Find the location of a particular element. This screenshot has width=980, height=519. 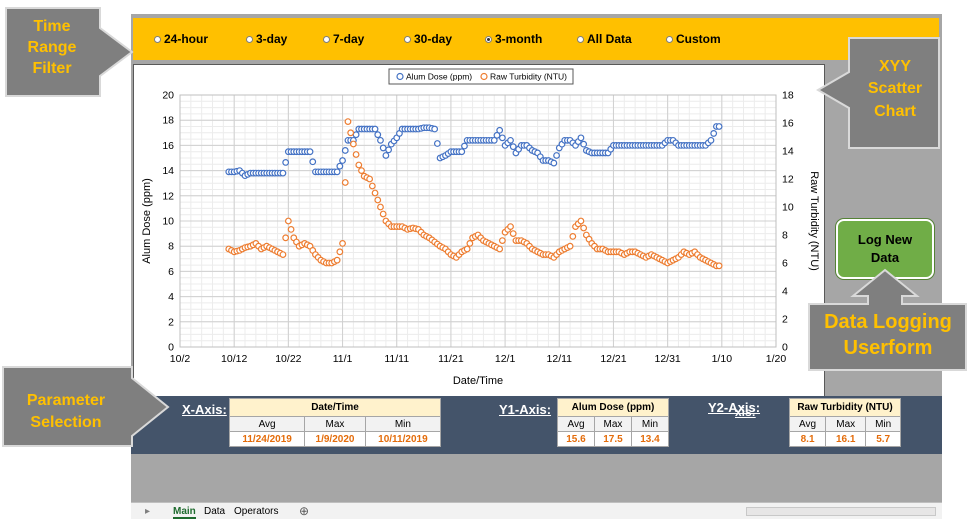

callout-line: Parameter is located at coordinates (66, 400).